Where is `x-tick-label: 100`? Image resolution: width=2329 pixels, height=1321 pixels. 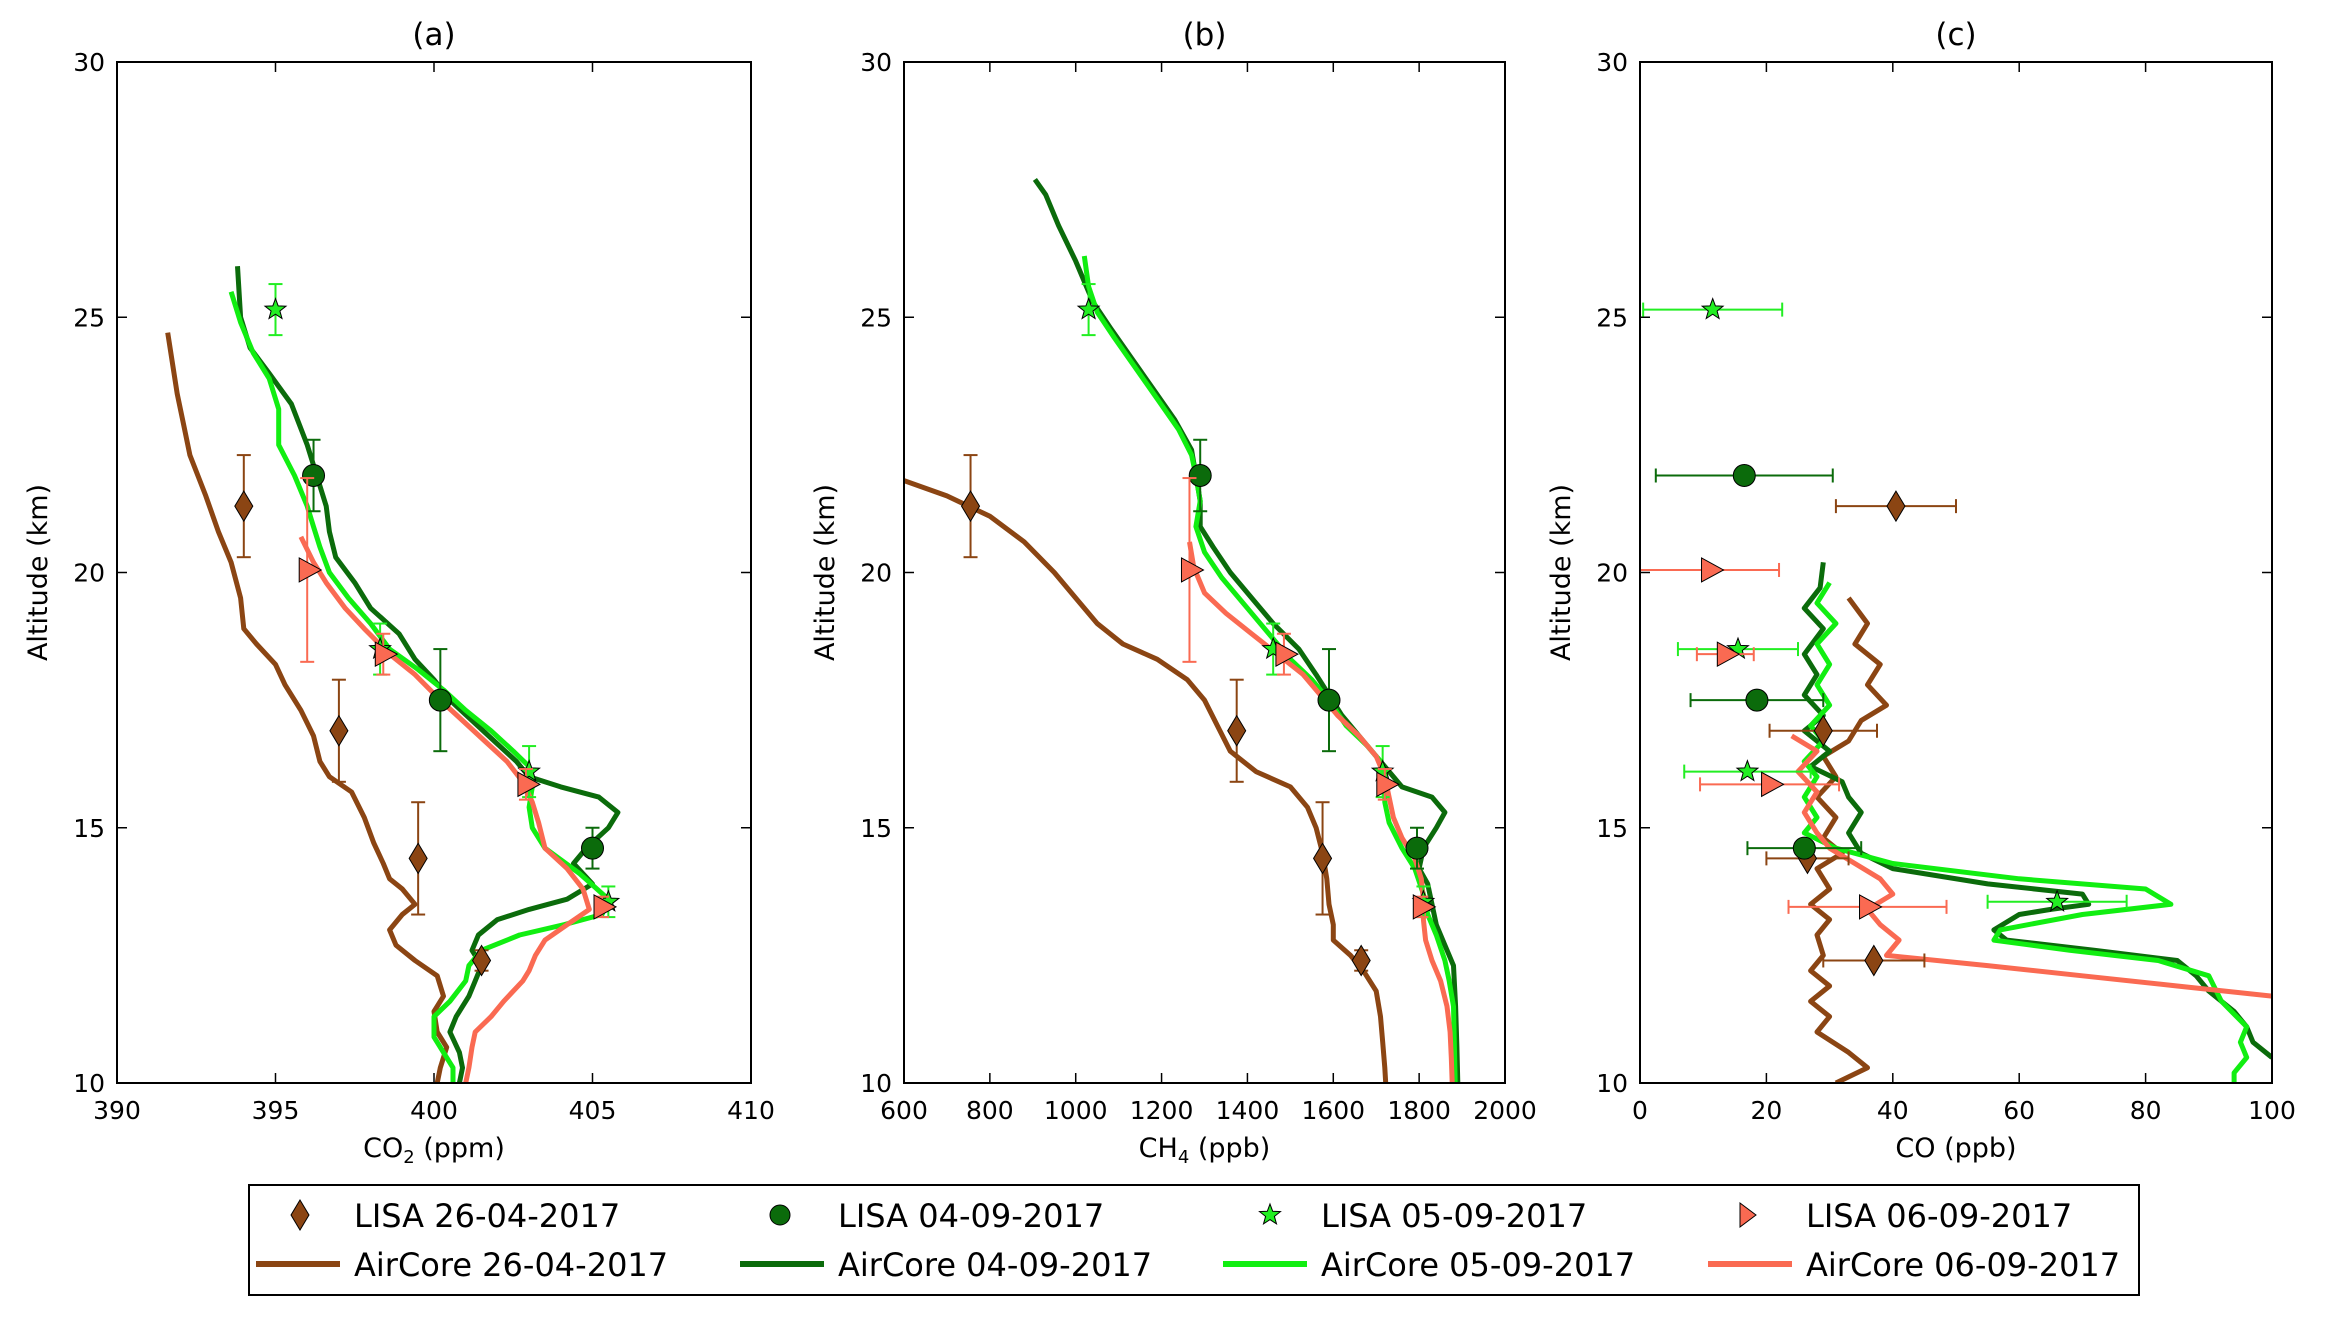 x-tick-label: 100 is located at coordinates (2272, 1110).